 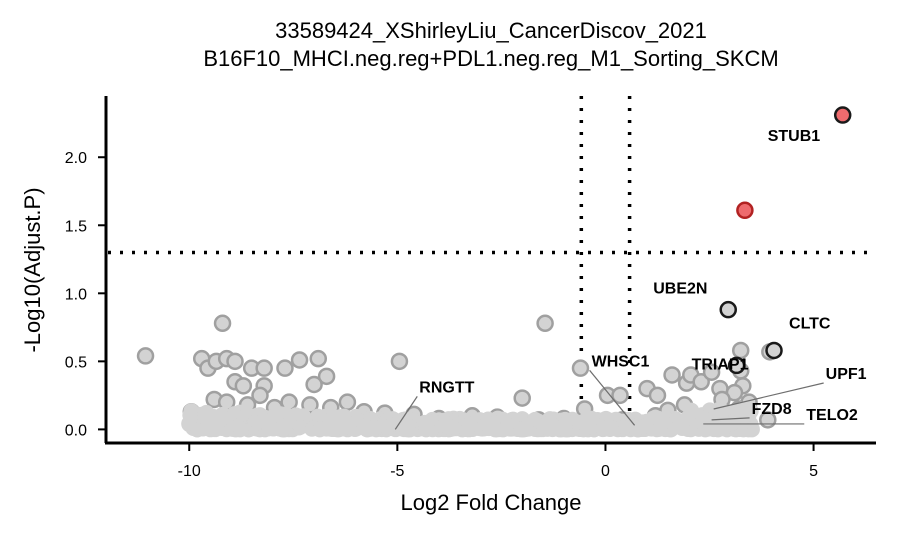 I want to click on gene-label-triap1: TRIAP1, so click(x=720, y=364).